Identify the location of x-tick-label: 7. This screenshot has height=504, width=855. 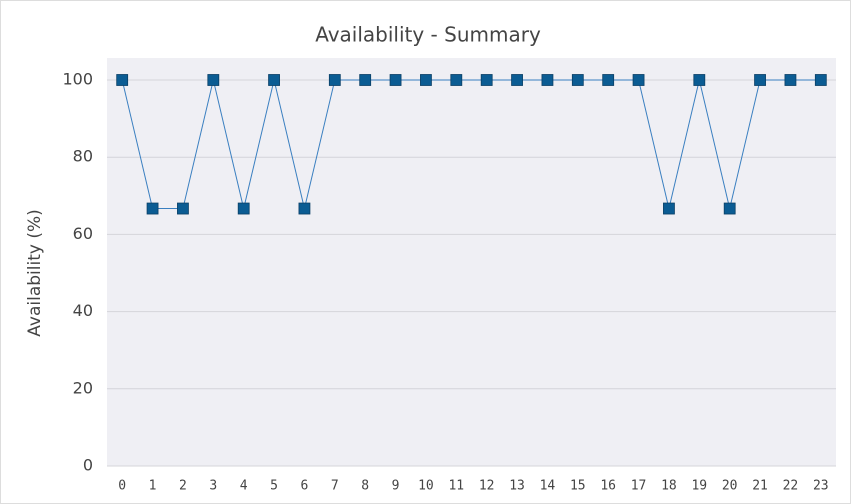
(335, 486).